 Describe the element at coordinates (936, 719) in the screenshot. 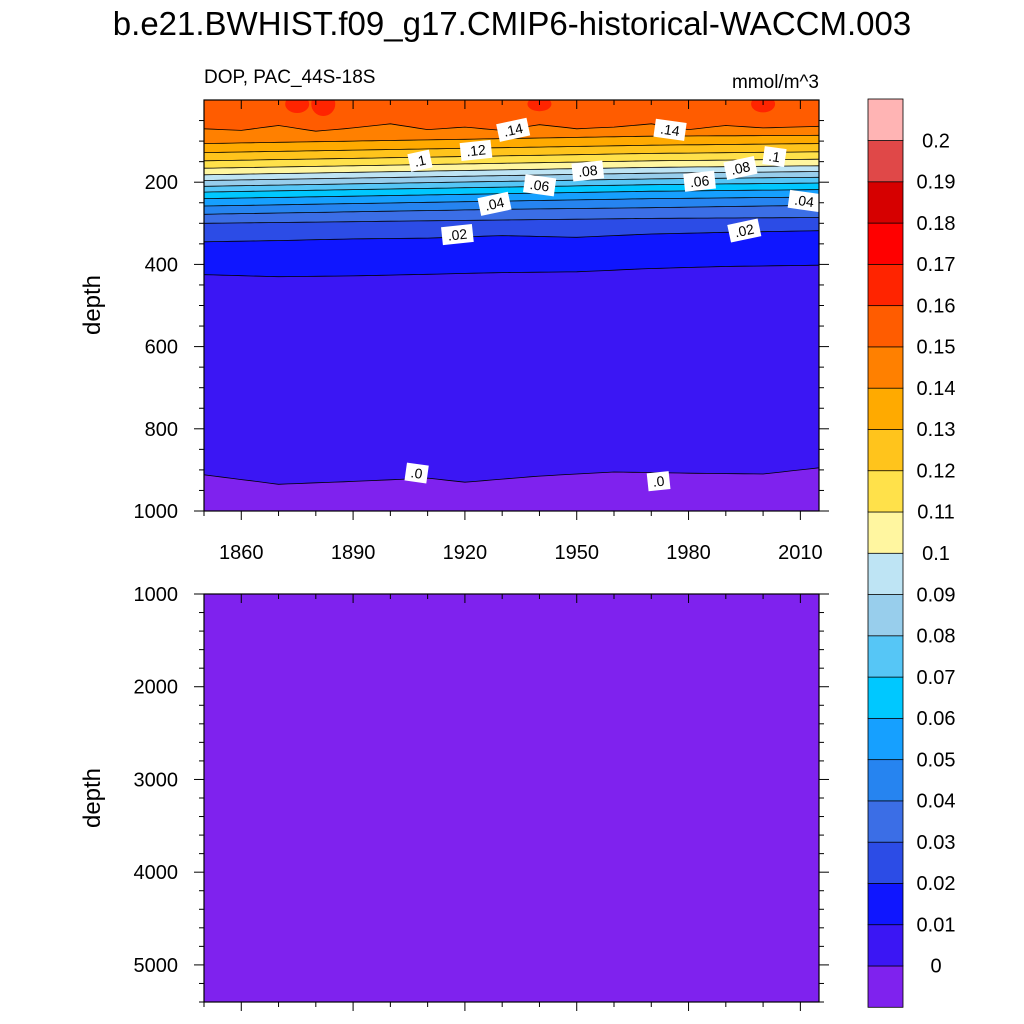

I see `colorbar-label: 0.06` at that location.